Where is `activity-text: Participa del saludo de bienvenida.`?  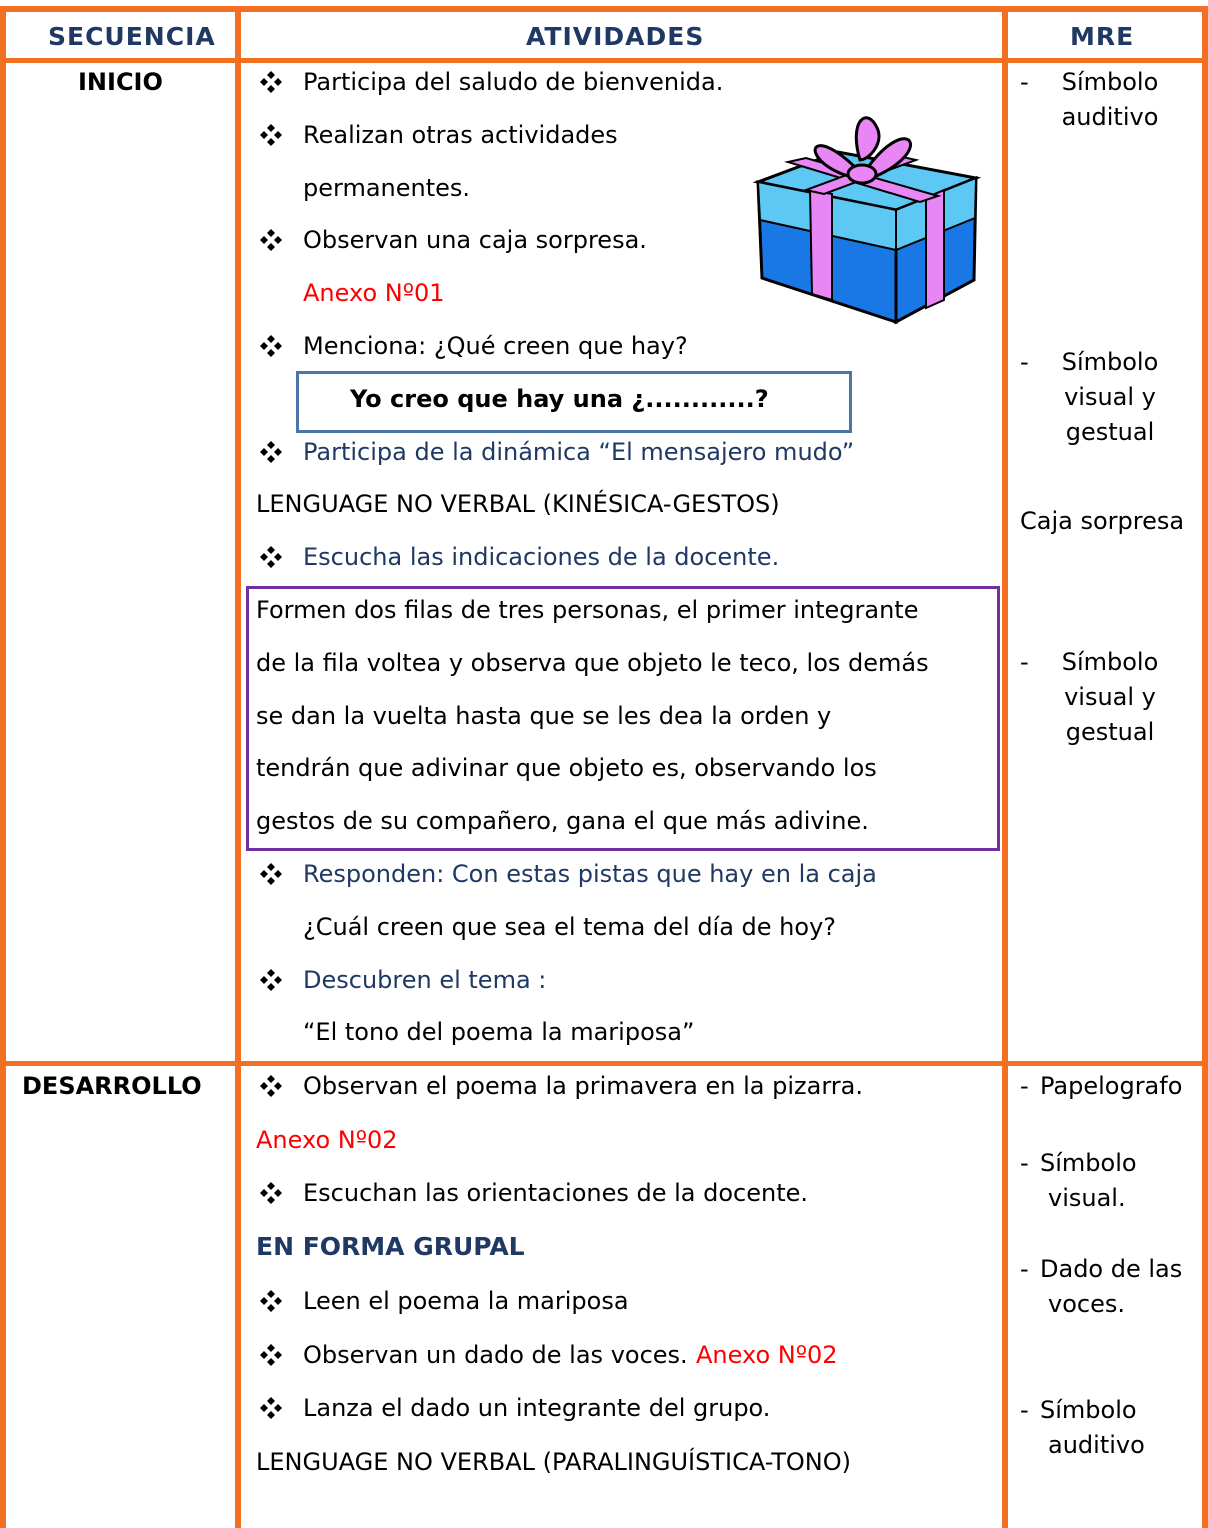
activity-text: Participa del saludo de bienvenida. is located at coordinates (513, 82).